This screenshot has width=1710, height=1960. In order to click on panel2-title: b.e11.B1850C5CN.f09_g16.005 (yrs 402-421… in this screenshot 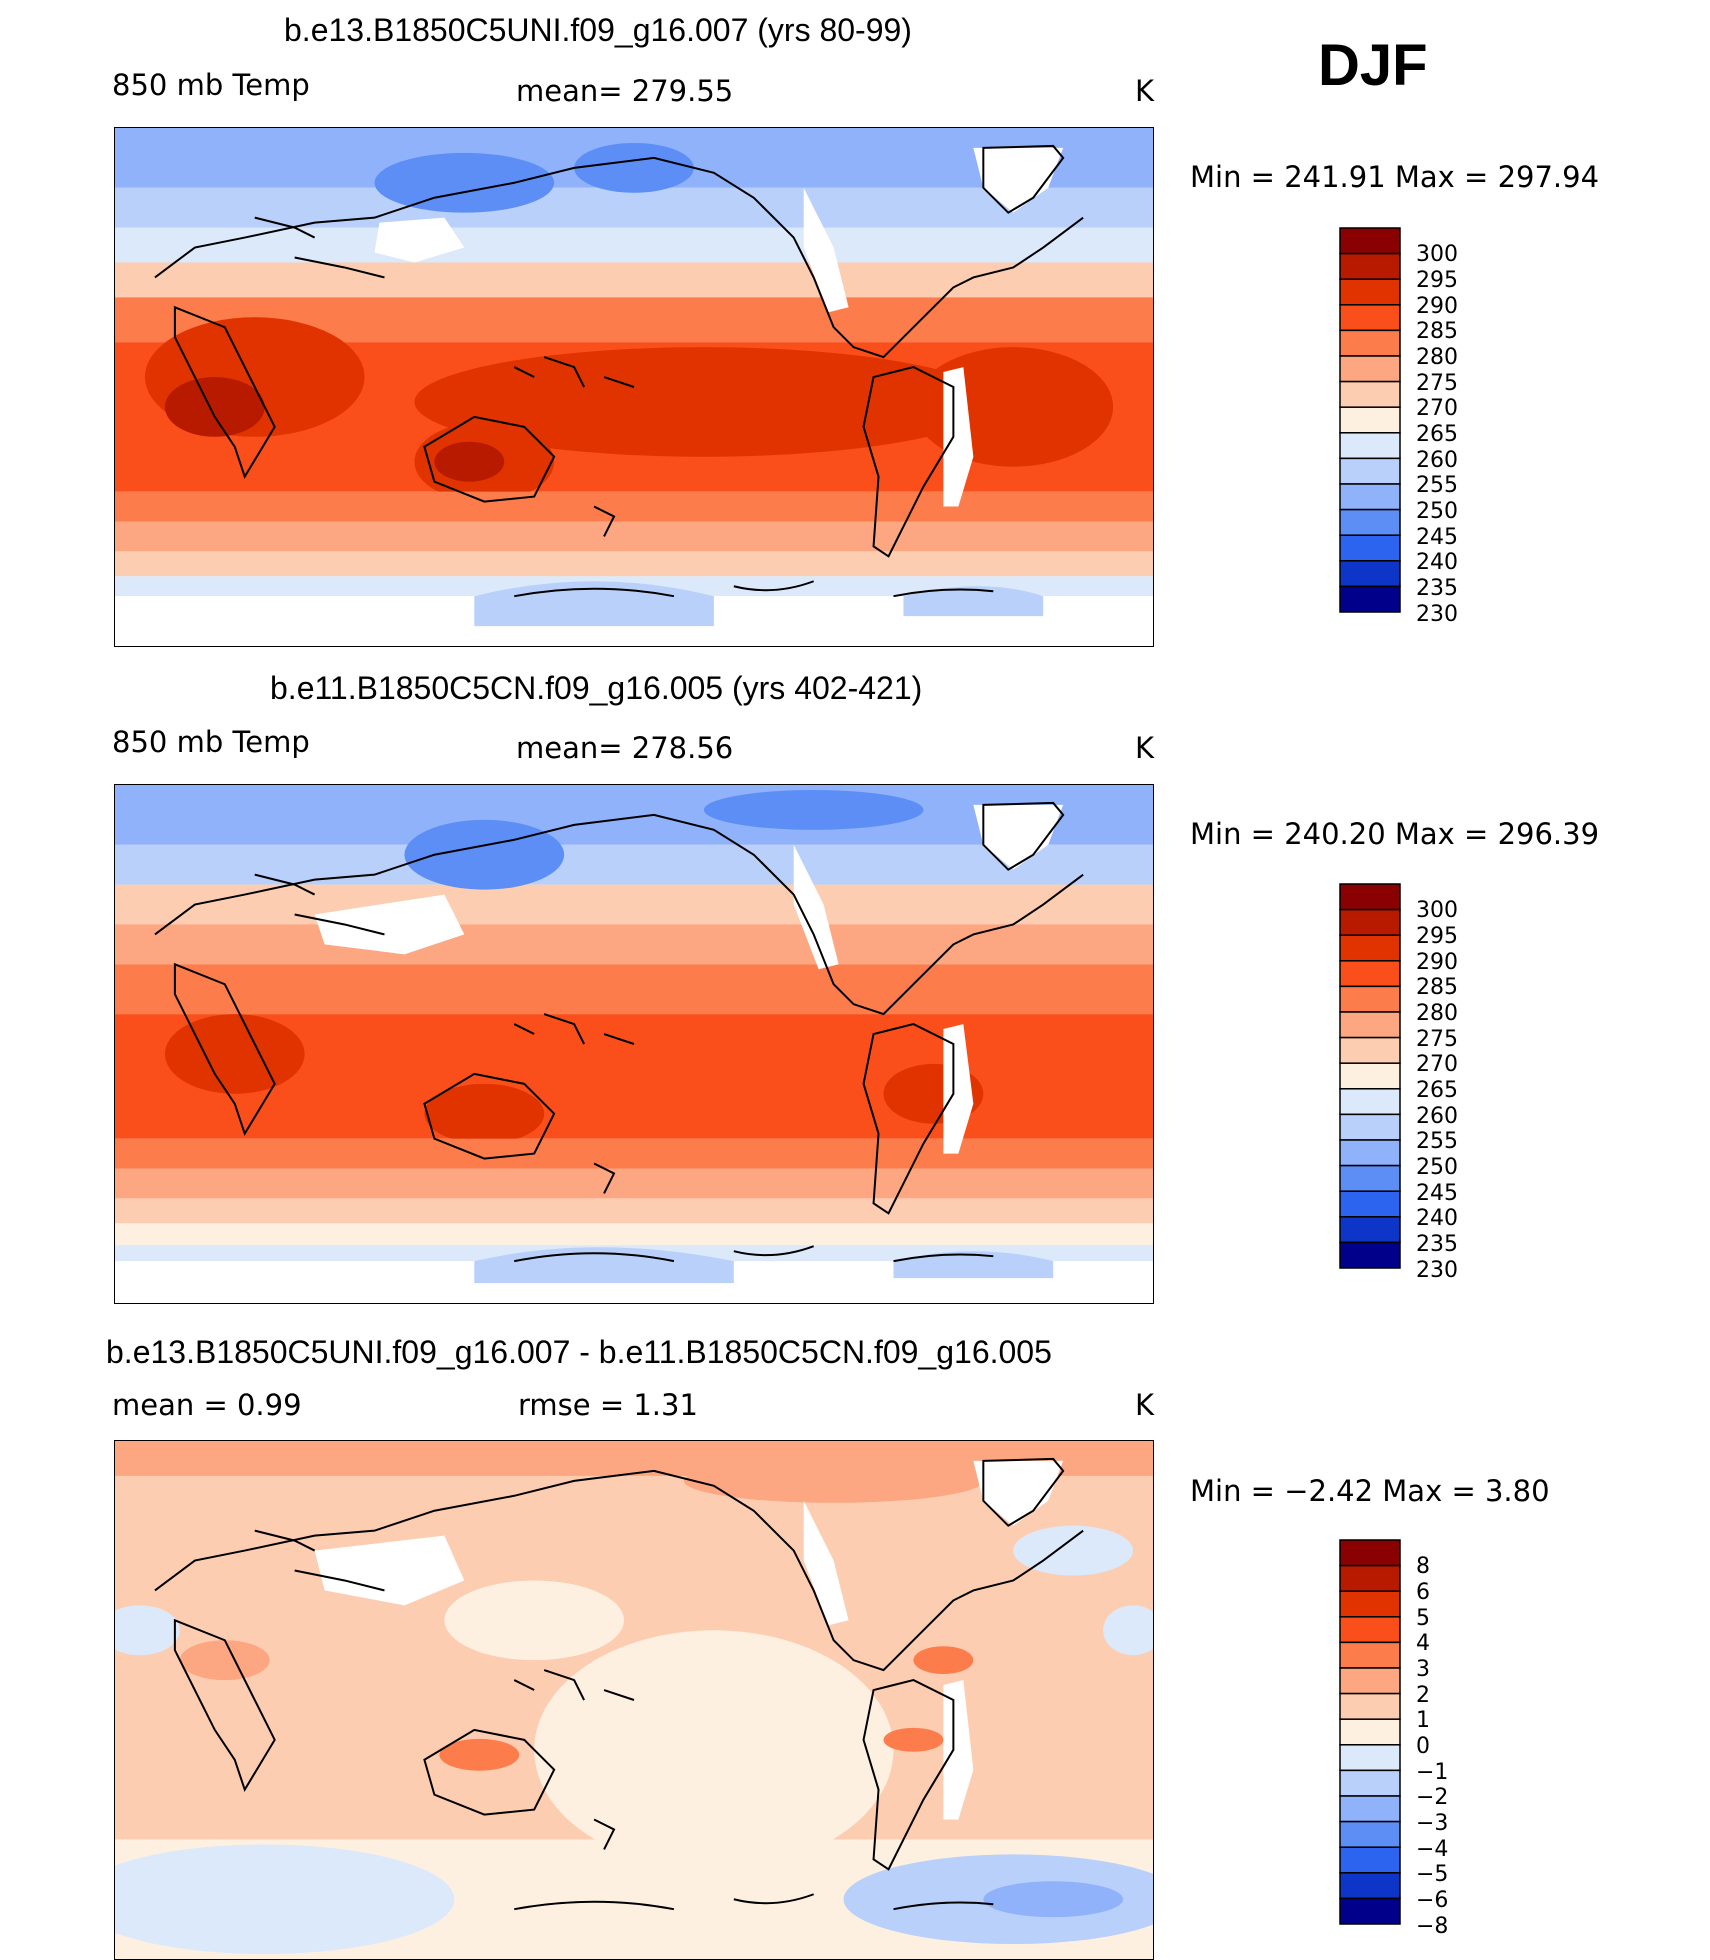, I will do `click(596, 688)`.